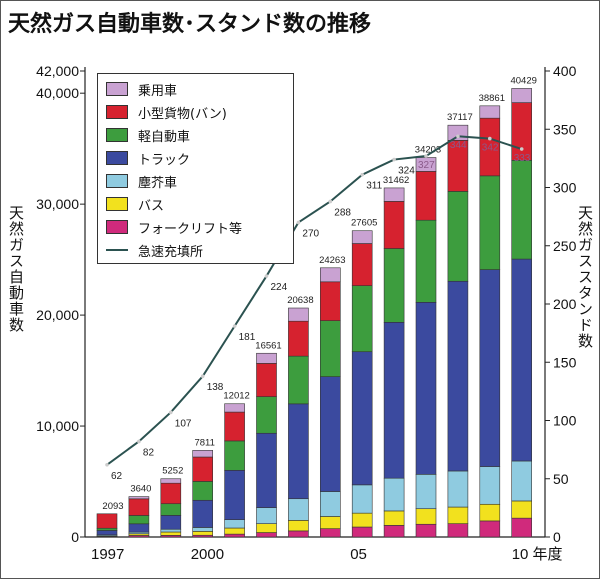 The width and height of the screenshot is (600, 579). What do you see at coordinates (523, 80) in the screenshot?
I see `bar-total-label: 40429` at bounding box center [523, 80].